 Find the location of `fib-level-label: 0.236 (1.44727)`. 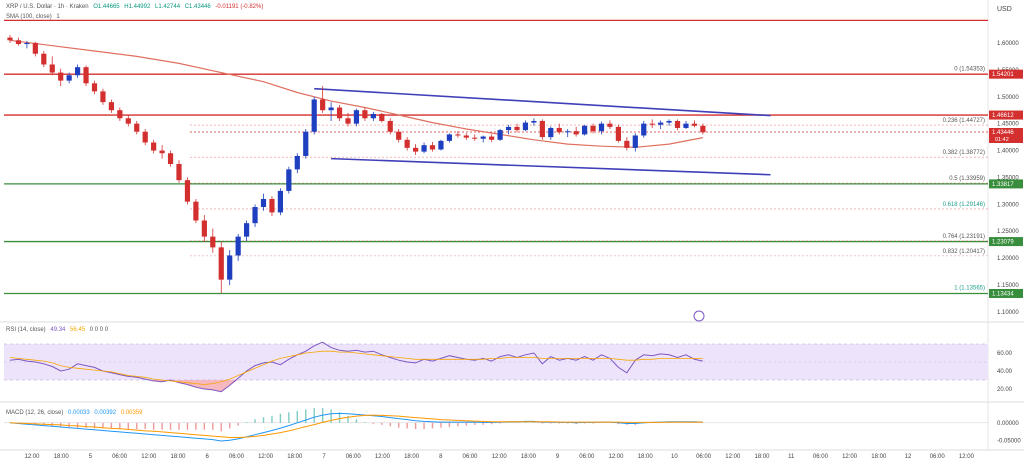

fib-level-label: 0.236 (1.44727) is located at coordinates (964, 121).